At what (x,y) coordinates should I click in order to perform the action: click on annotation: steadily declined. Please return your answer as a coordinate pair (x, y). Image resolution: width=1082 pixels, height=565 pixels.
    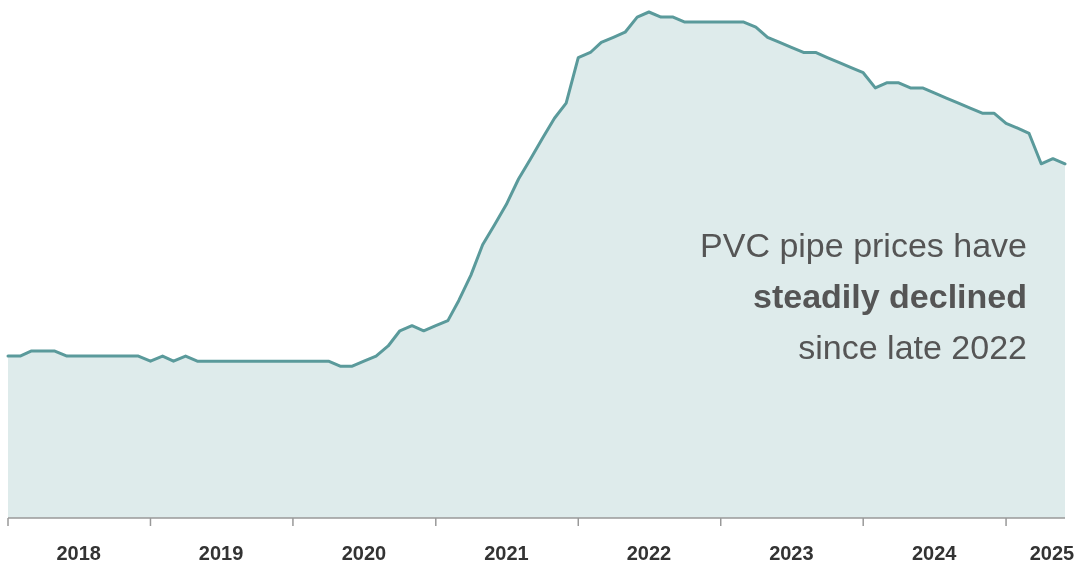
    Looking at the image, I should click on (890, 296).